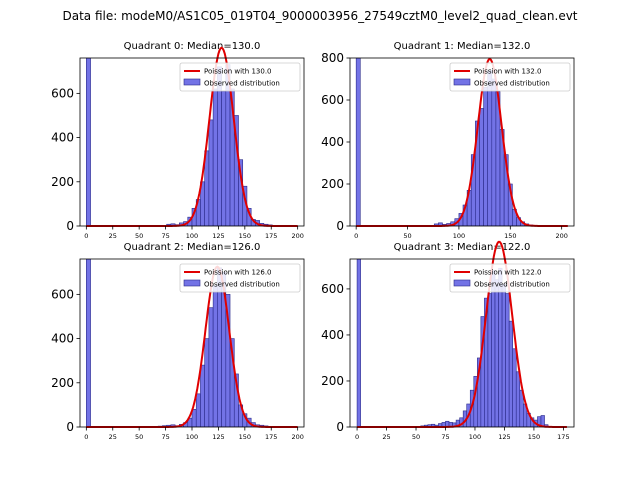  I want to click on legend: Poission with 126.0 Observed distribution, so click(240, 278).